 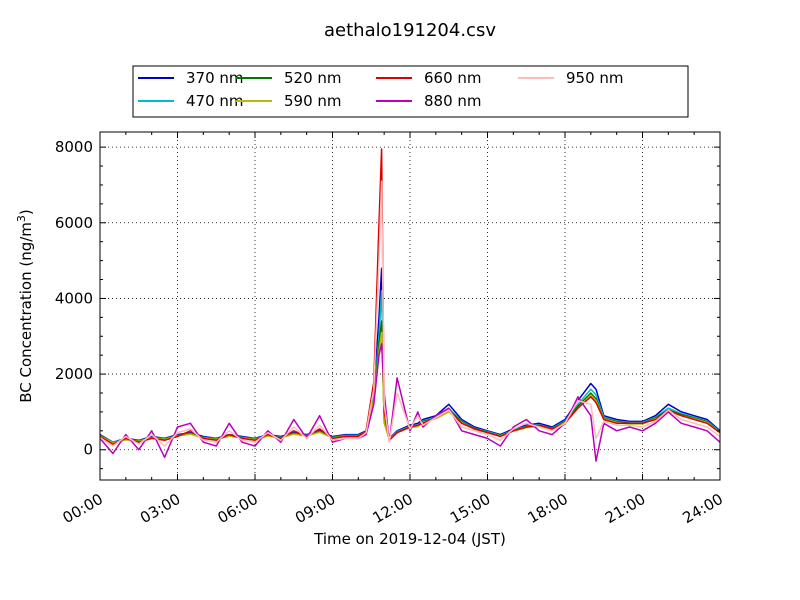 What do you see at coordinates (453, 101) in the screenshot?
I see `legend-label: 880 nm` at bounding box center [453, 101].